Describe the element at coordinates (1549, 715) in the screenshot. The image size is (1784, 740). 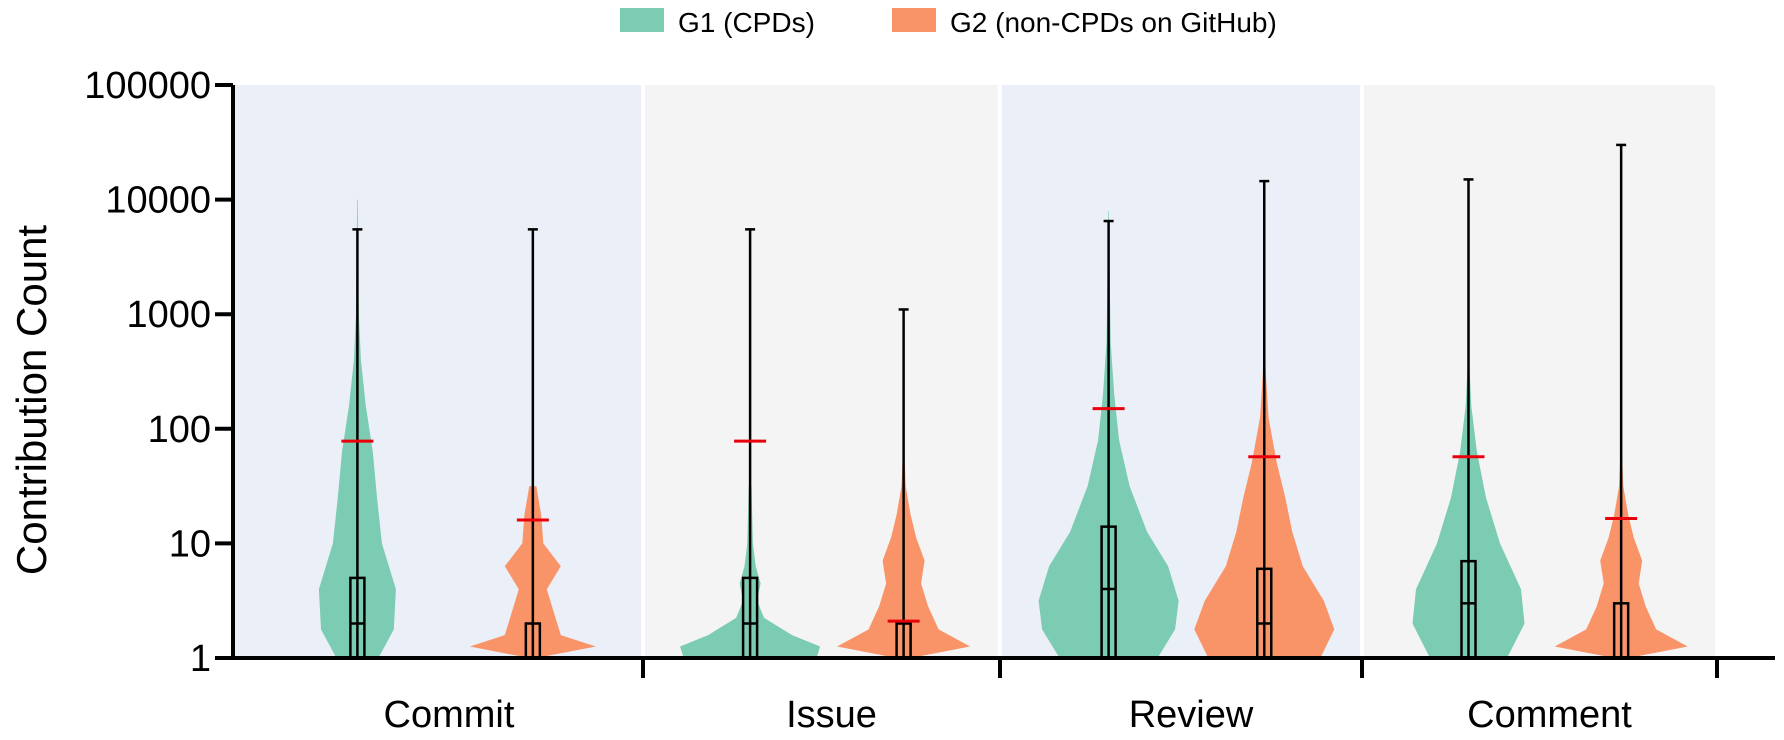
I see `x-label-comment: Comment` at that location.